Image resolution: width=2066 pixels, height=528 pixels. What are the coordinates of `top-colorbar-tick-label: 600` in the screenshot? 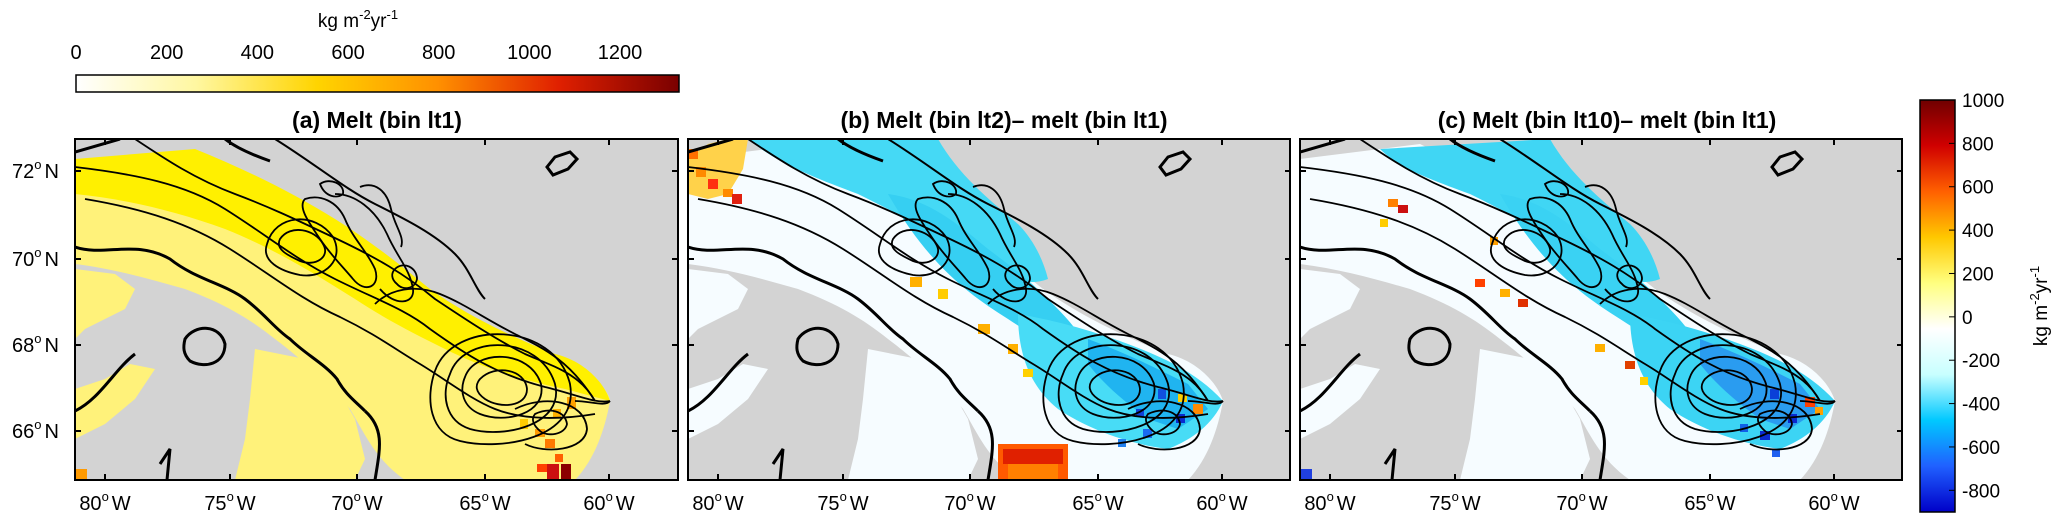 It's located at (347, 53).